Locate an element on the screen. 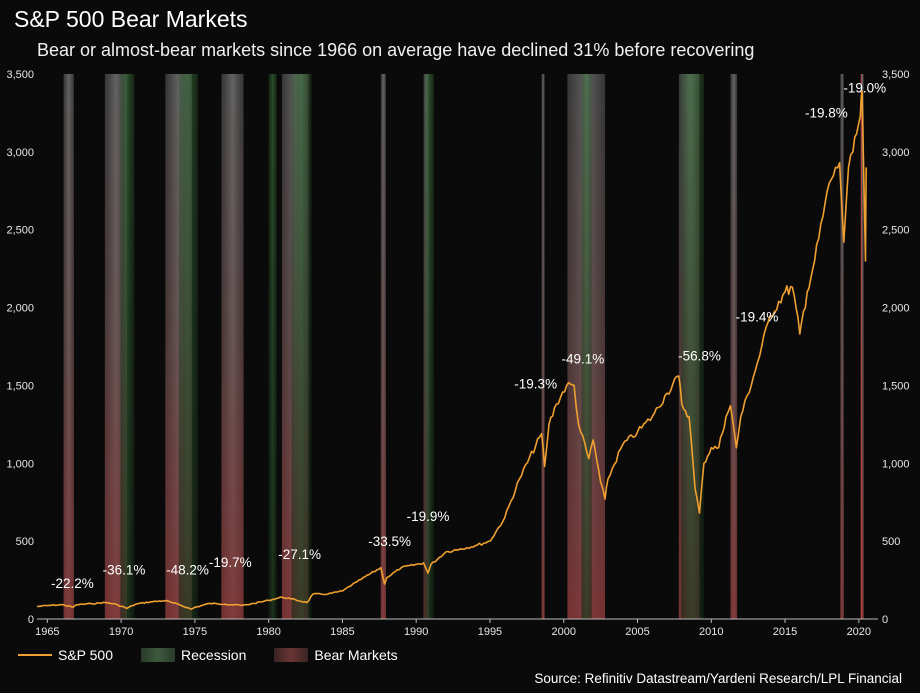 This screenshot has width=920, height=693. x-tick-label-1995: 1995 is located at coordinates (490, 632).